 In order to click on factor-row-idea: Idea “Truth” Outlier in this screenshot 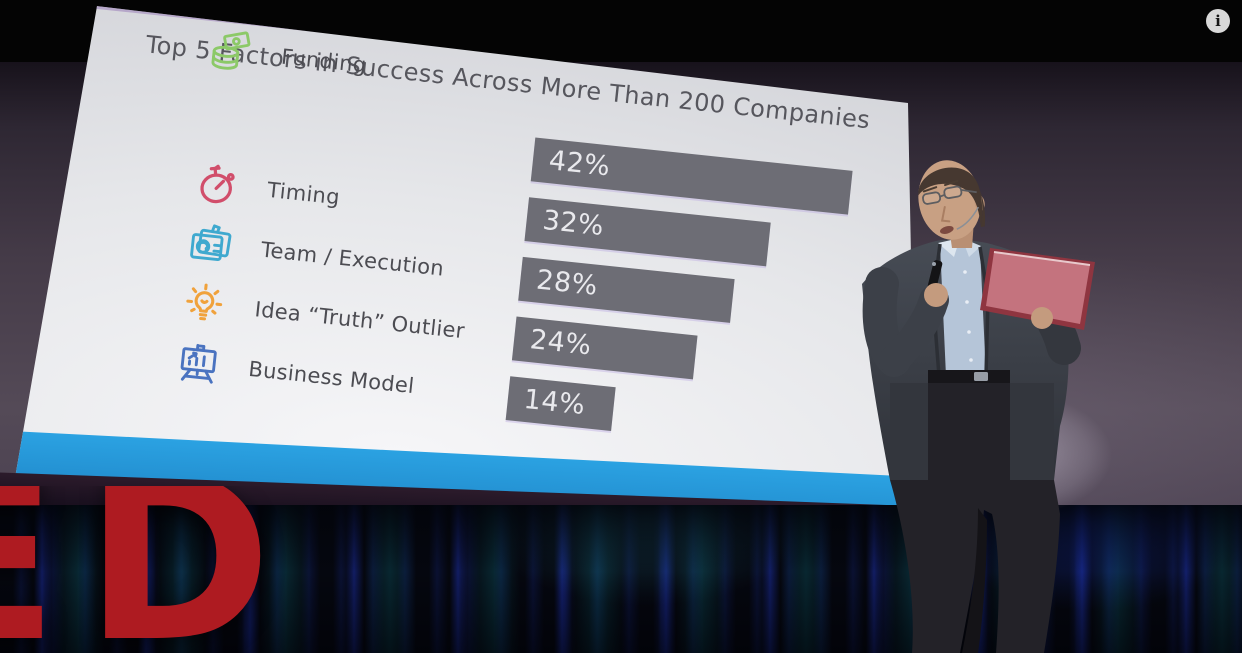, I will do `click(321, 316)`.